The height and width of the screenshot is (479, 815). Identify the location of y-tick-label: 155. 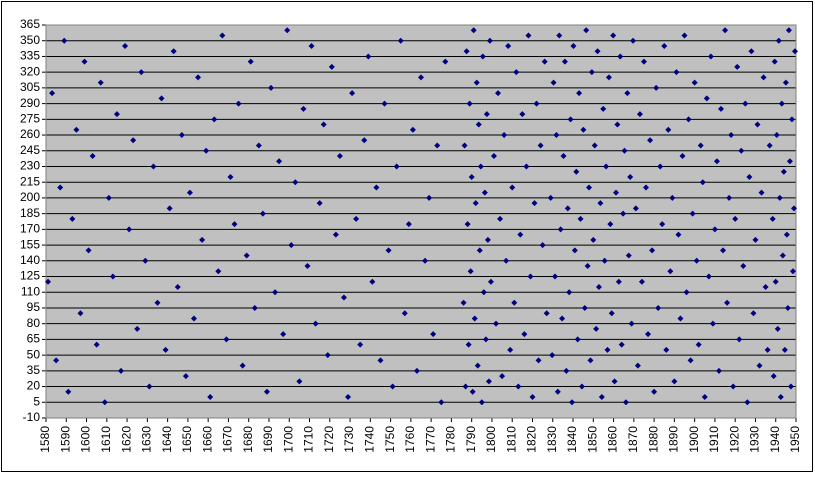
(30, 244).